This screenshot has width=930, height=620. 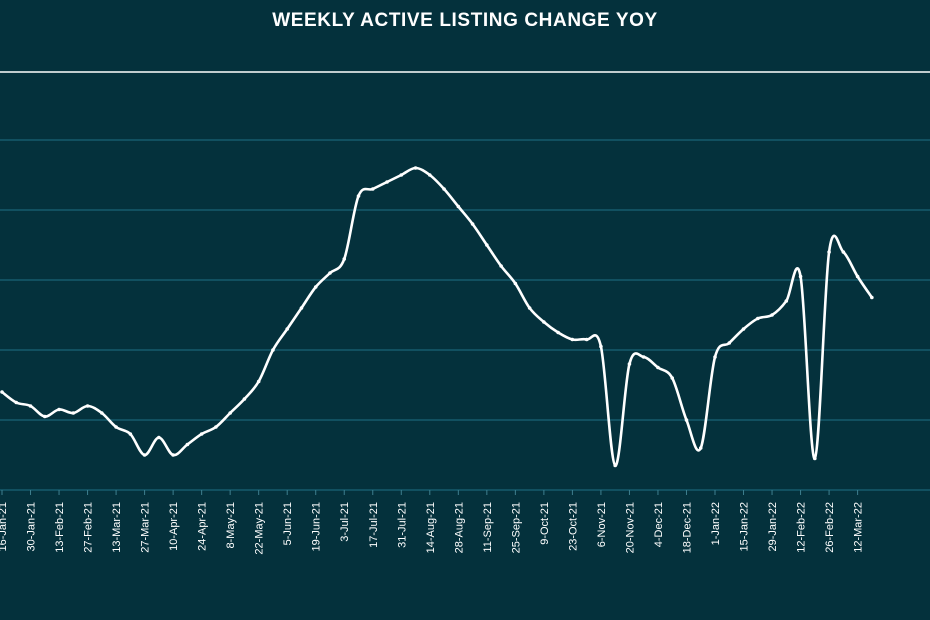 What do you see at coordinates (146, 527) in the screenshot?
I see `x-tick-label: 27-Mar-21` at bounding box center [146, 527].